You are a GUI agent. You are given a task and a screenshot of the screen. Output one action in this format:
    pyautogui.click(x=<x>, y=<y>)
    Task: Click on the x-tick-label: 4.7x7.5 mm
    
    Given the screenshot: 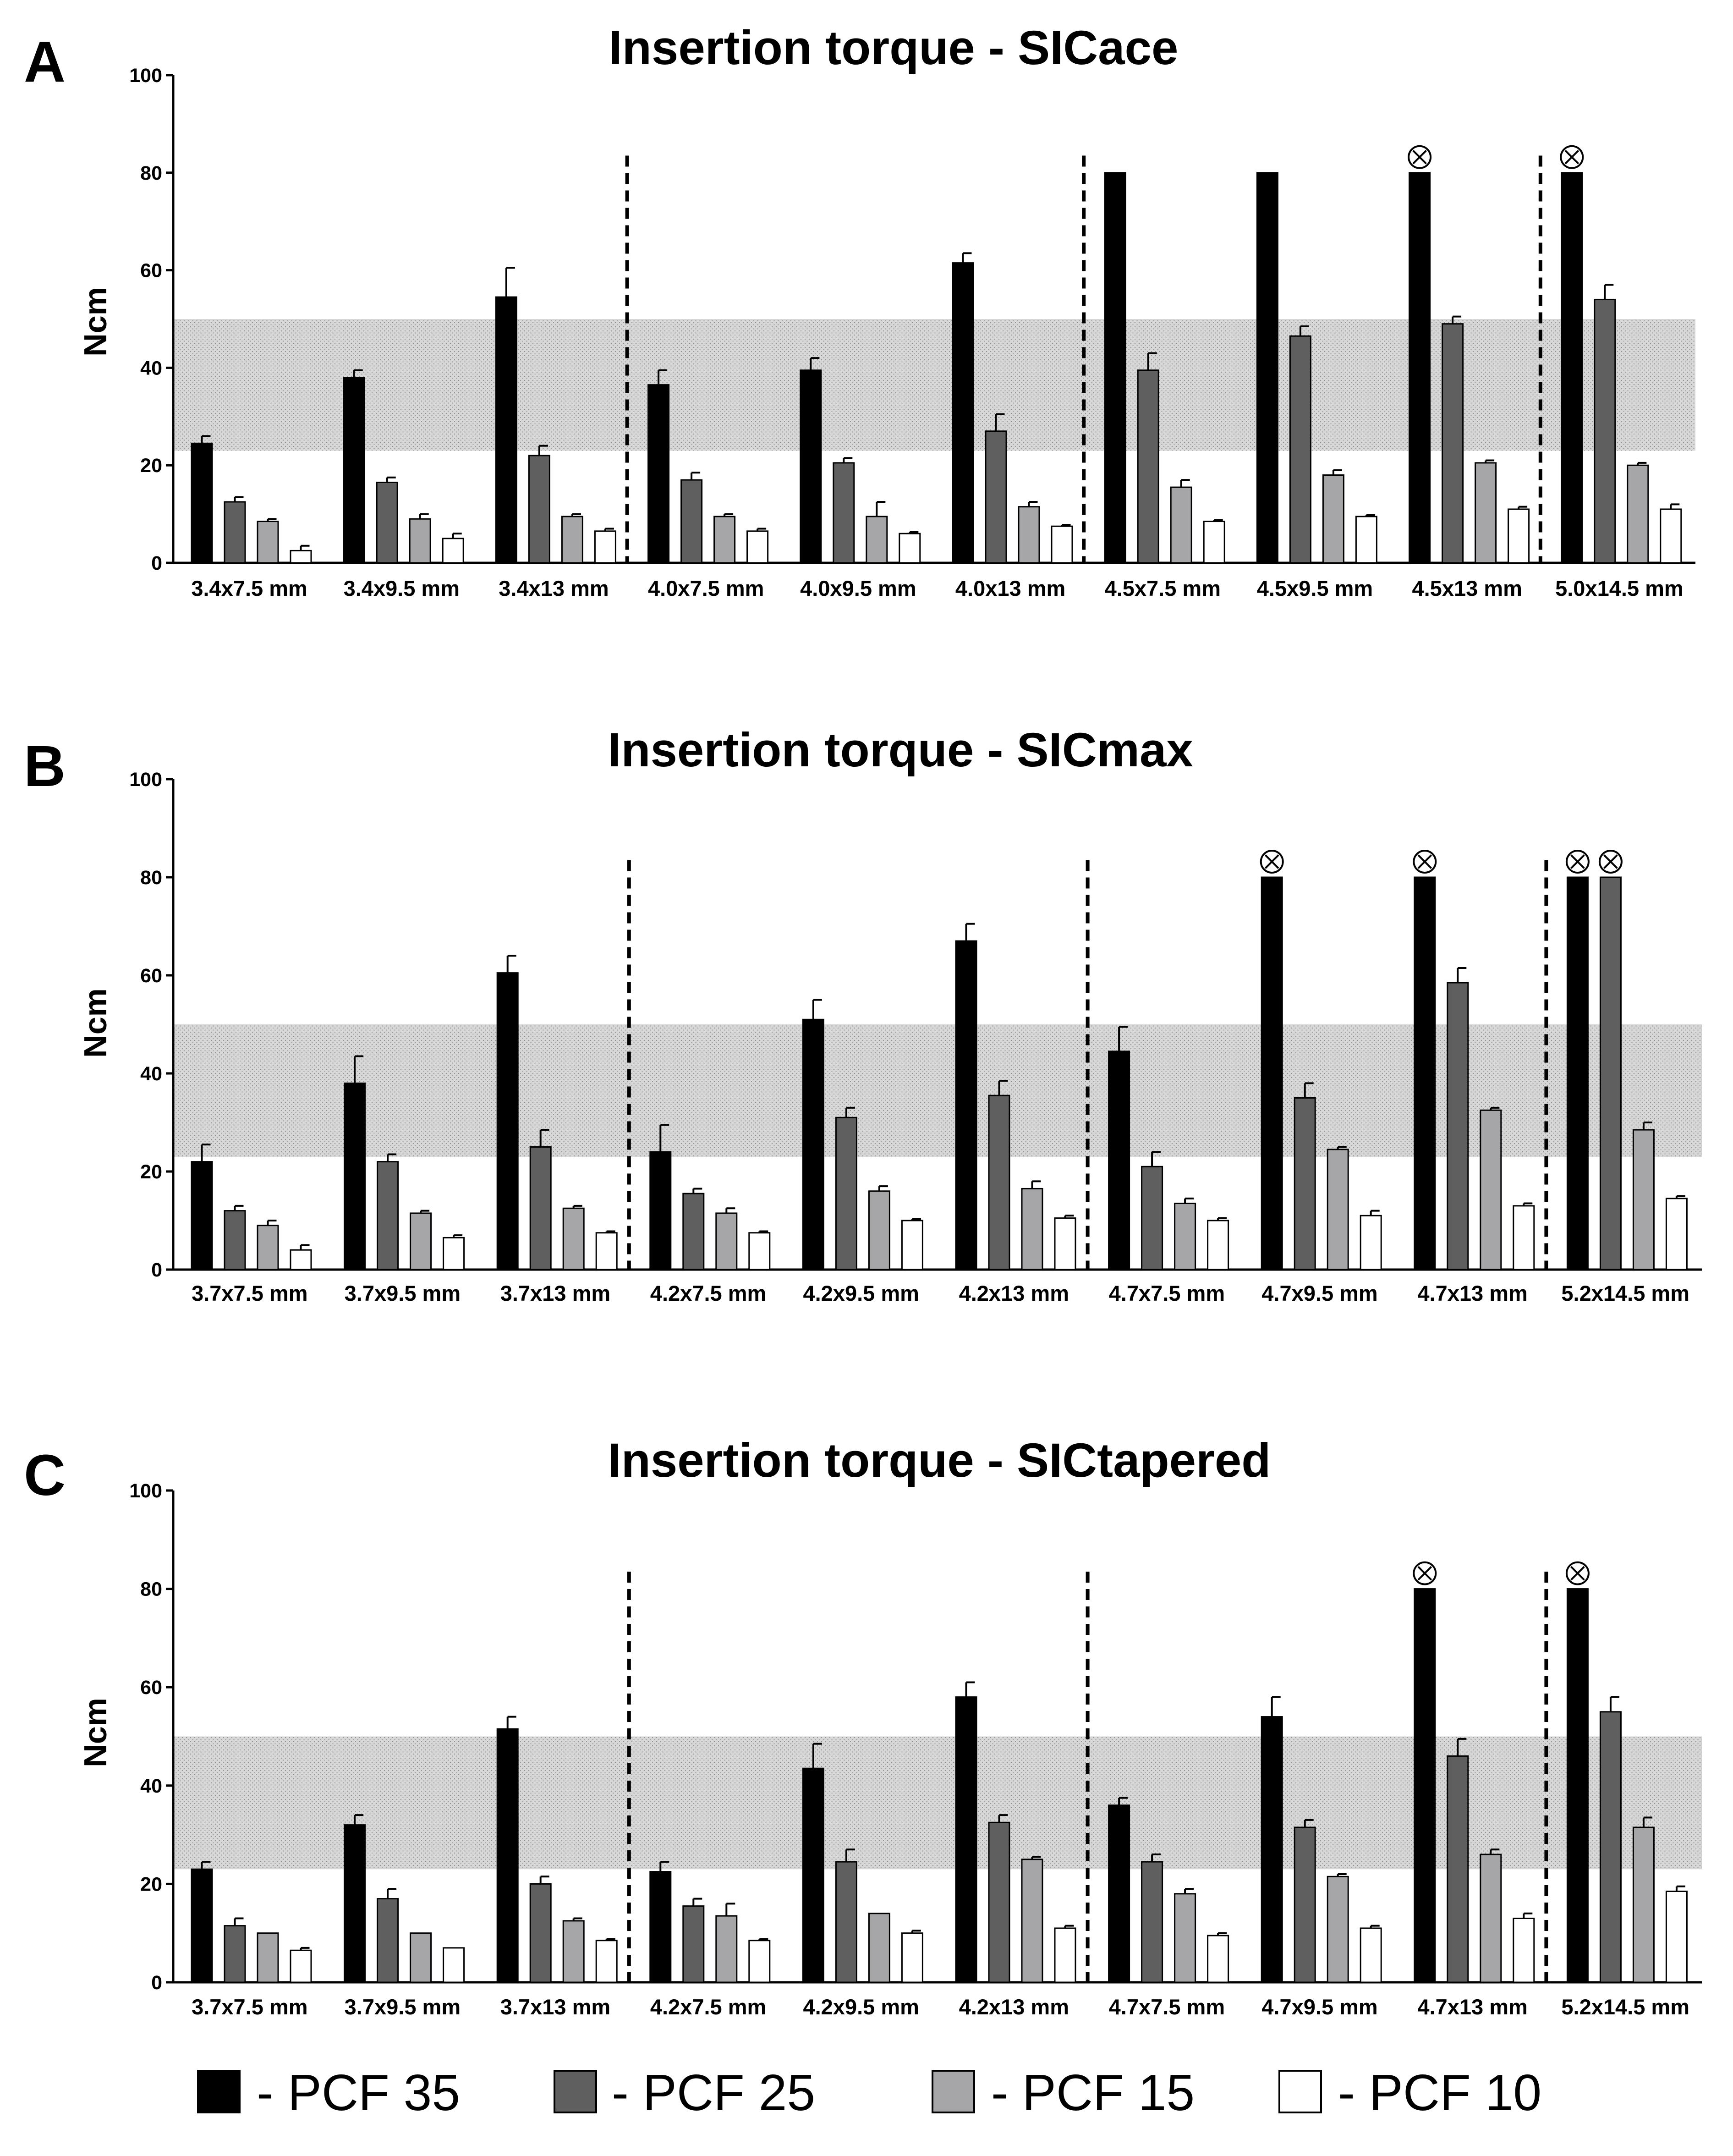 What is the action you would take?
    pyautogui.click(x=1167, y=1293)
    